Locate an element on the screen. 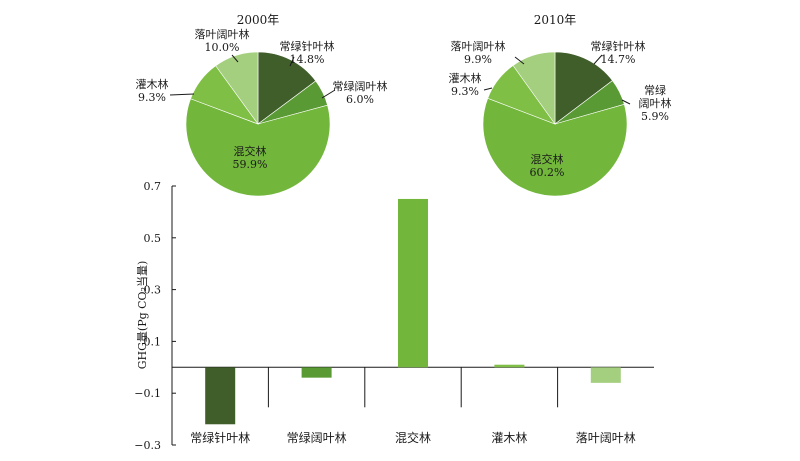 The width and height of the screenshot is (800, 461). pie-slice-value: 59.9% is located at coordinates (250, 164).